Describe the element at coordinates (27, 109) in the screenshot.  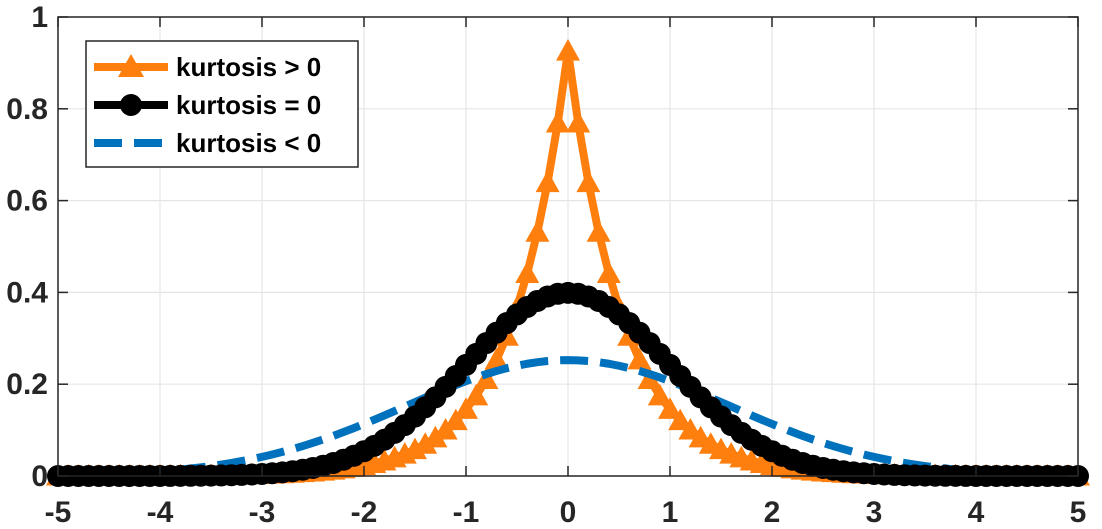
I see `y-tick-label: 0.8` at that location.